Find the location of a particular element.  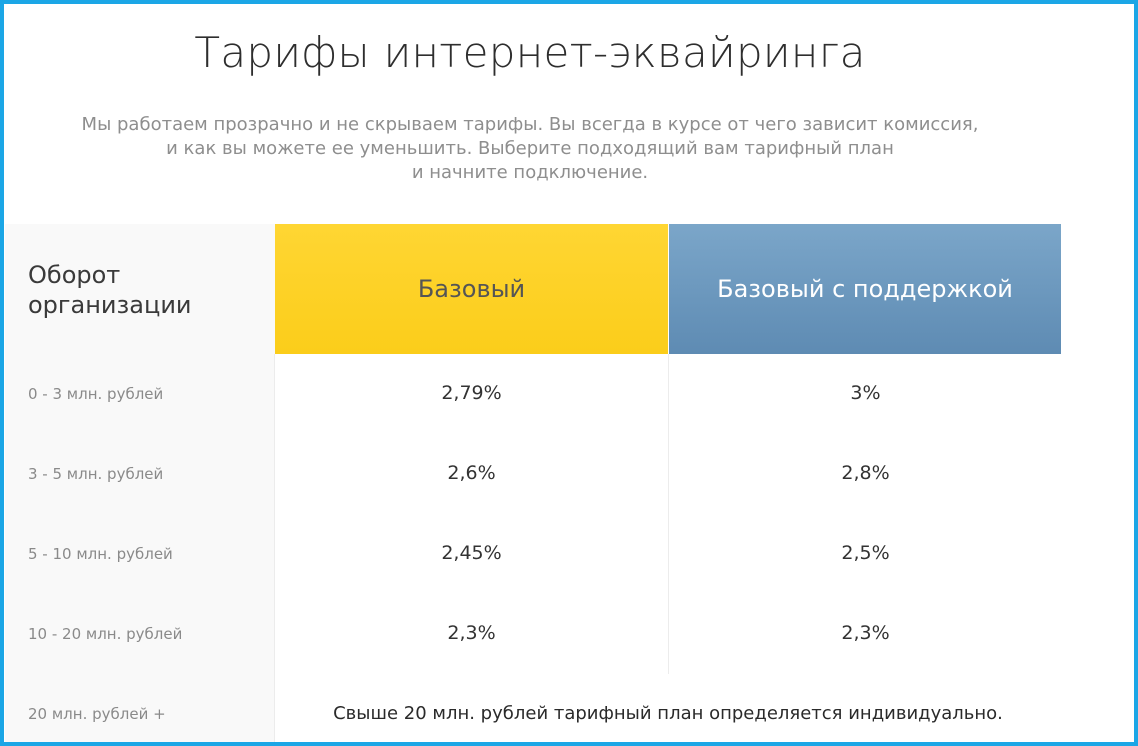

plan-header-basic-with-support: Базовый с поддержкой is located at coordinates (865, 289).